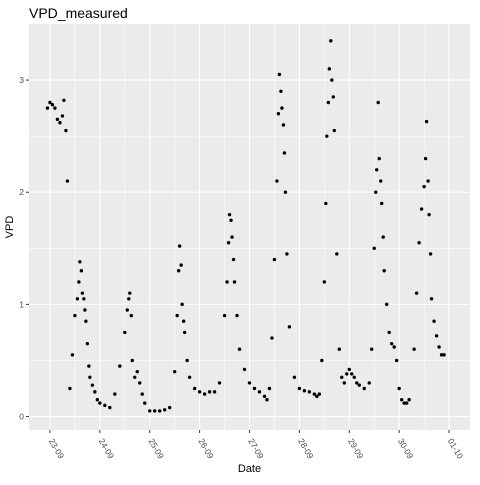 This screenshot has width=480, height=485. What do you see at coordinates (21, 417) in the screenshot?
I see `y-tick-label: 0` at bounding box center [21, 417].